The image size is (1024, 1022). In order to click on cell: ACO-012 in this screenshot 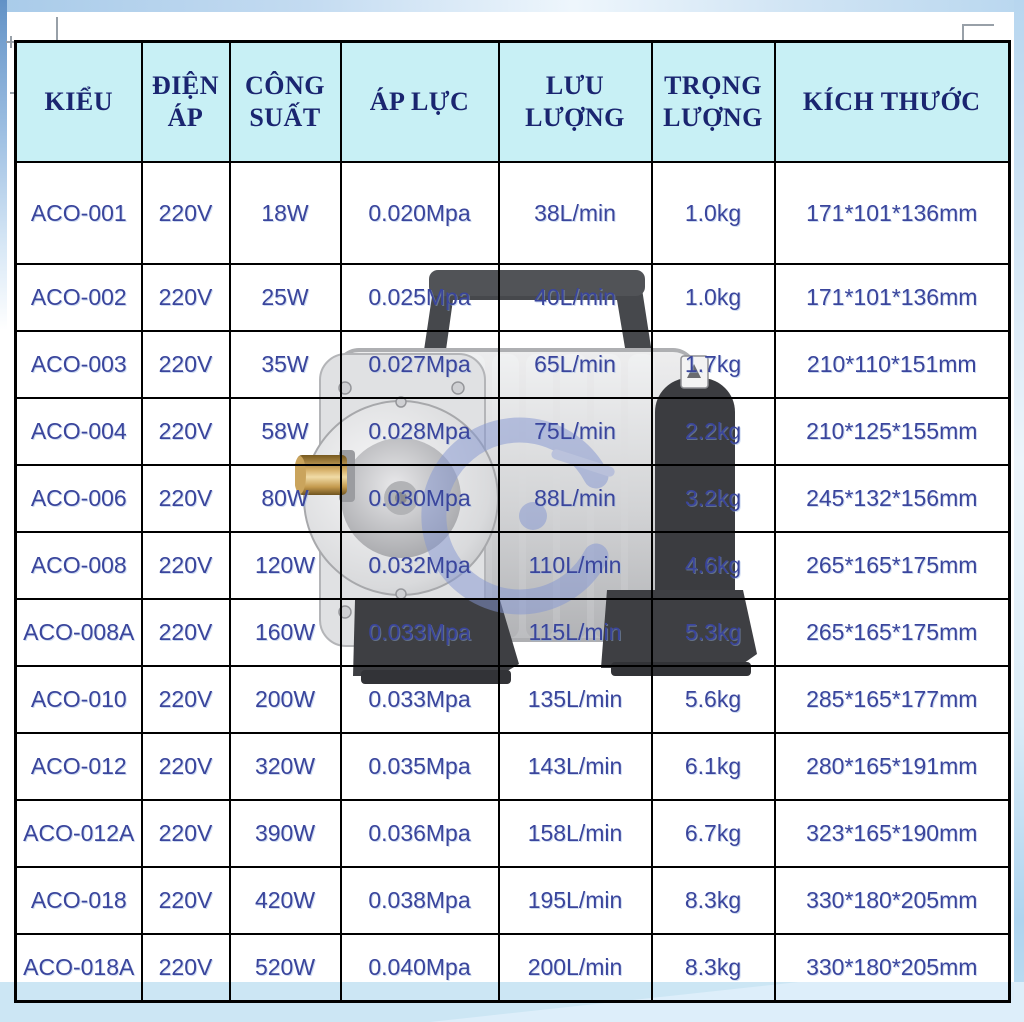, I will do `click(78, 766)`.